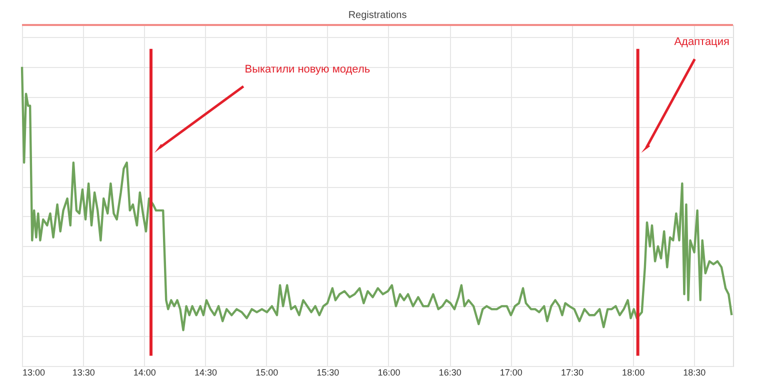 This screenshot has height=385, width=770. I want to click on x-tick-label: 18:30, so click(694, 373).